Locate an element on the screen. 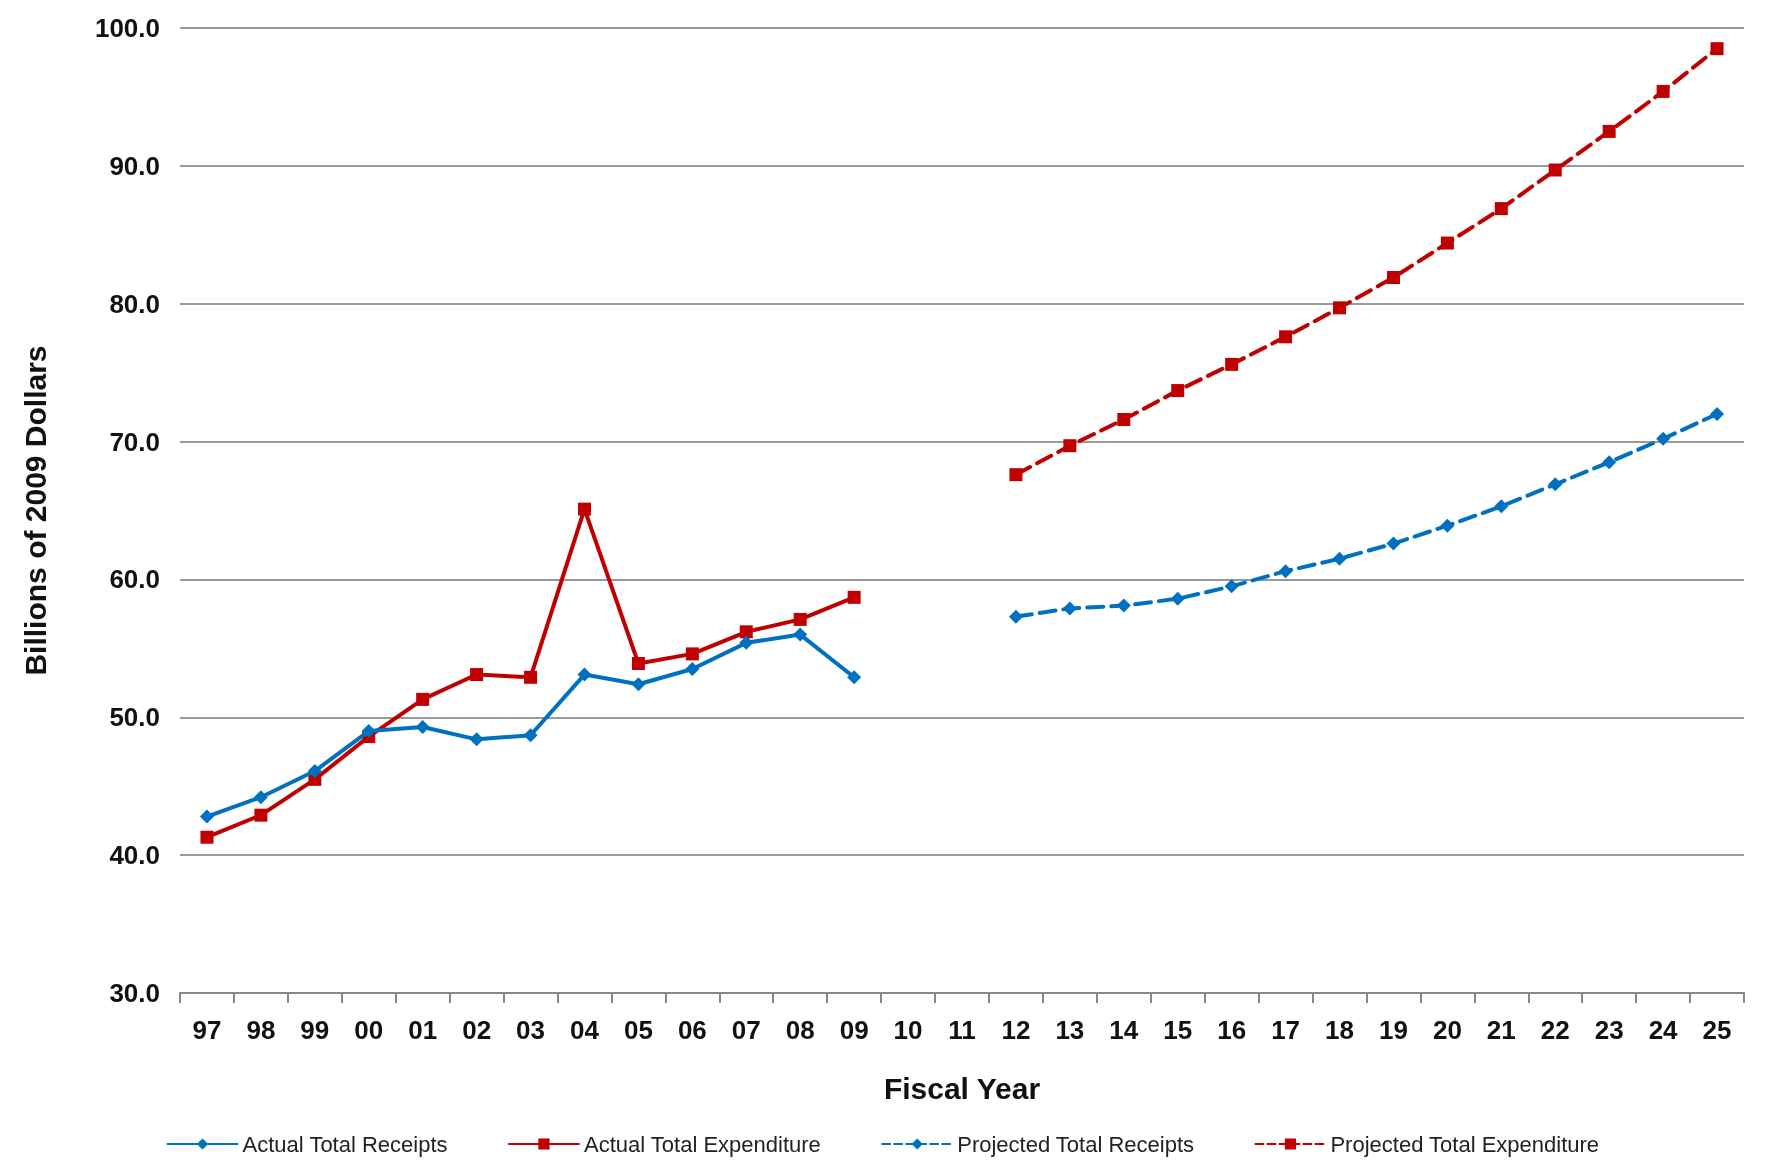 This screenshot has height=1176, width=1767. x-tick-label: 23 is located at coordinates (1609, 1030).